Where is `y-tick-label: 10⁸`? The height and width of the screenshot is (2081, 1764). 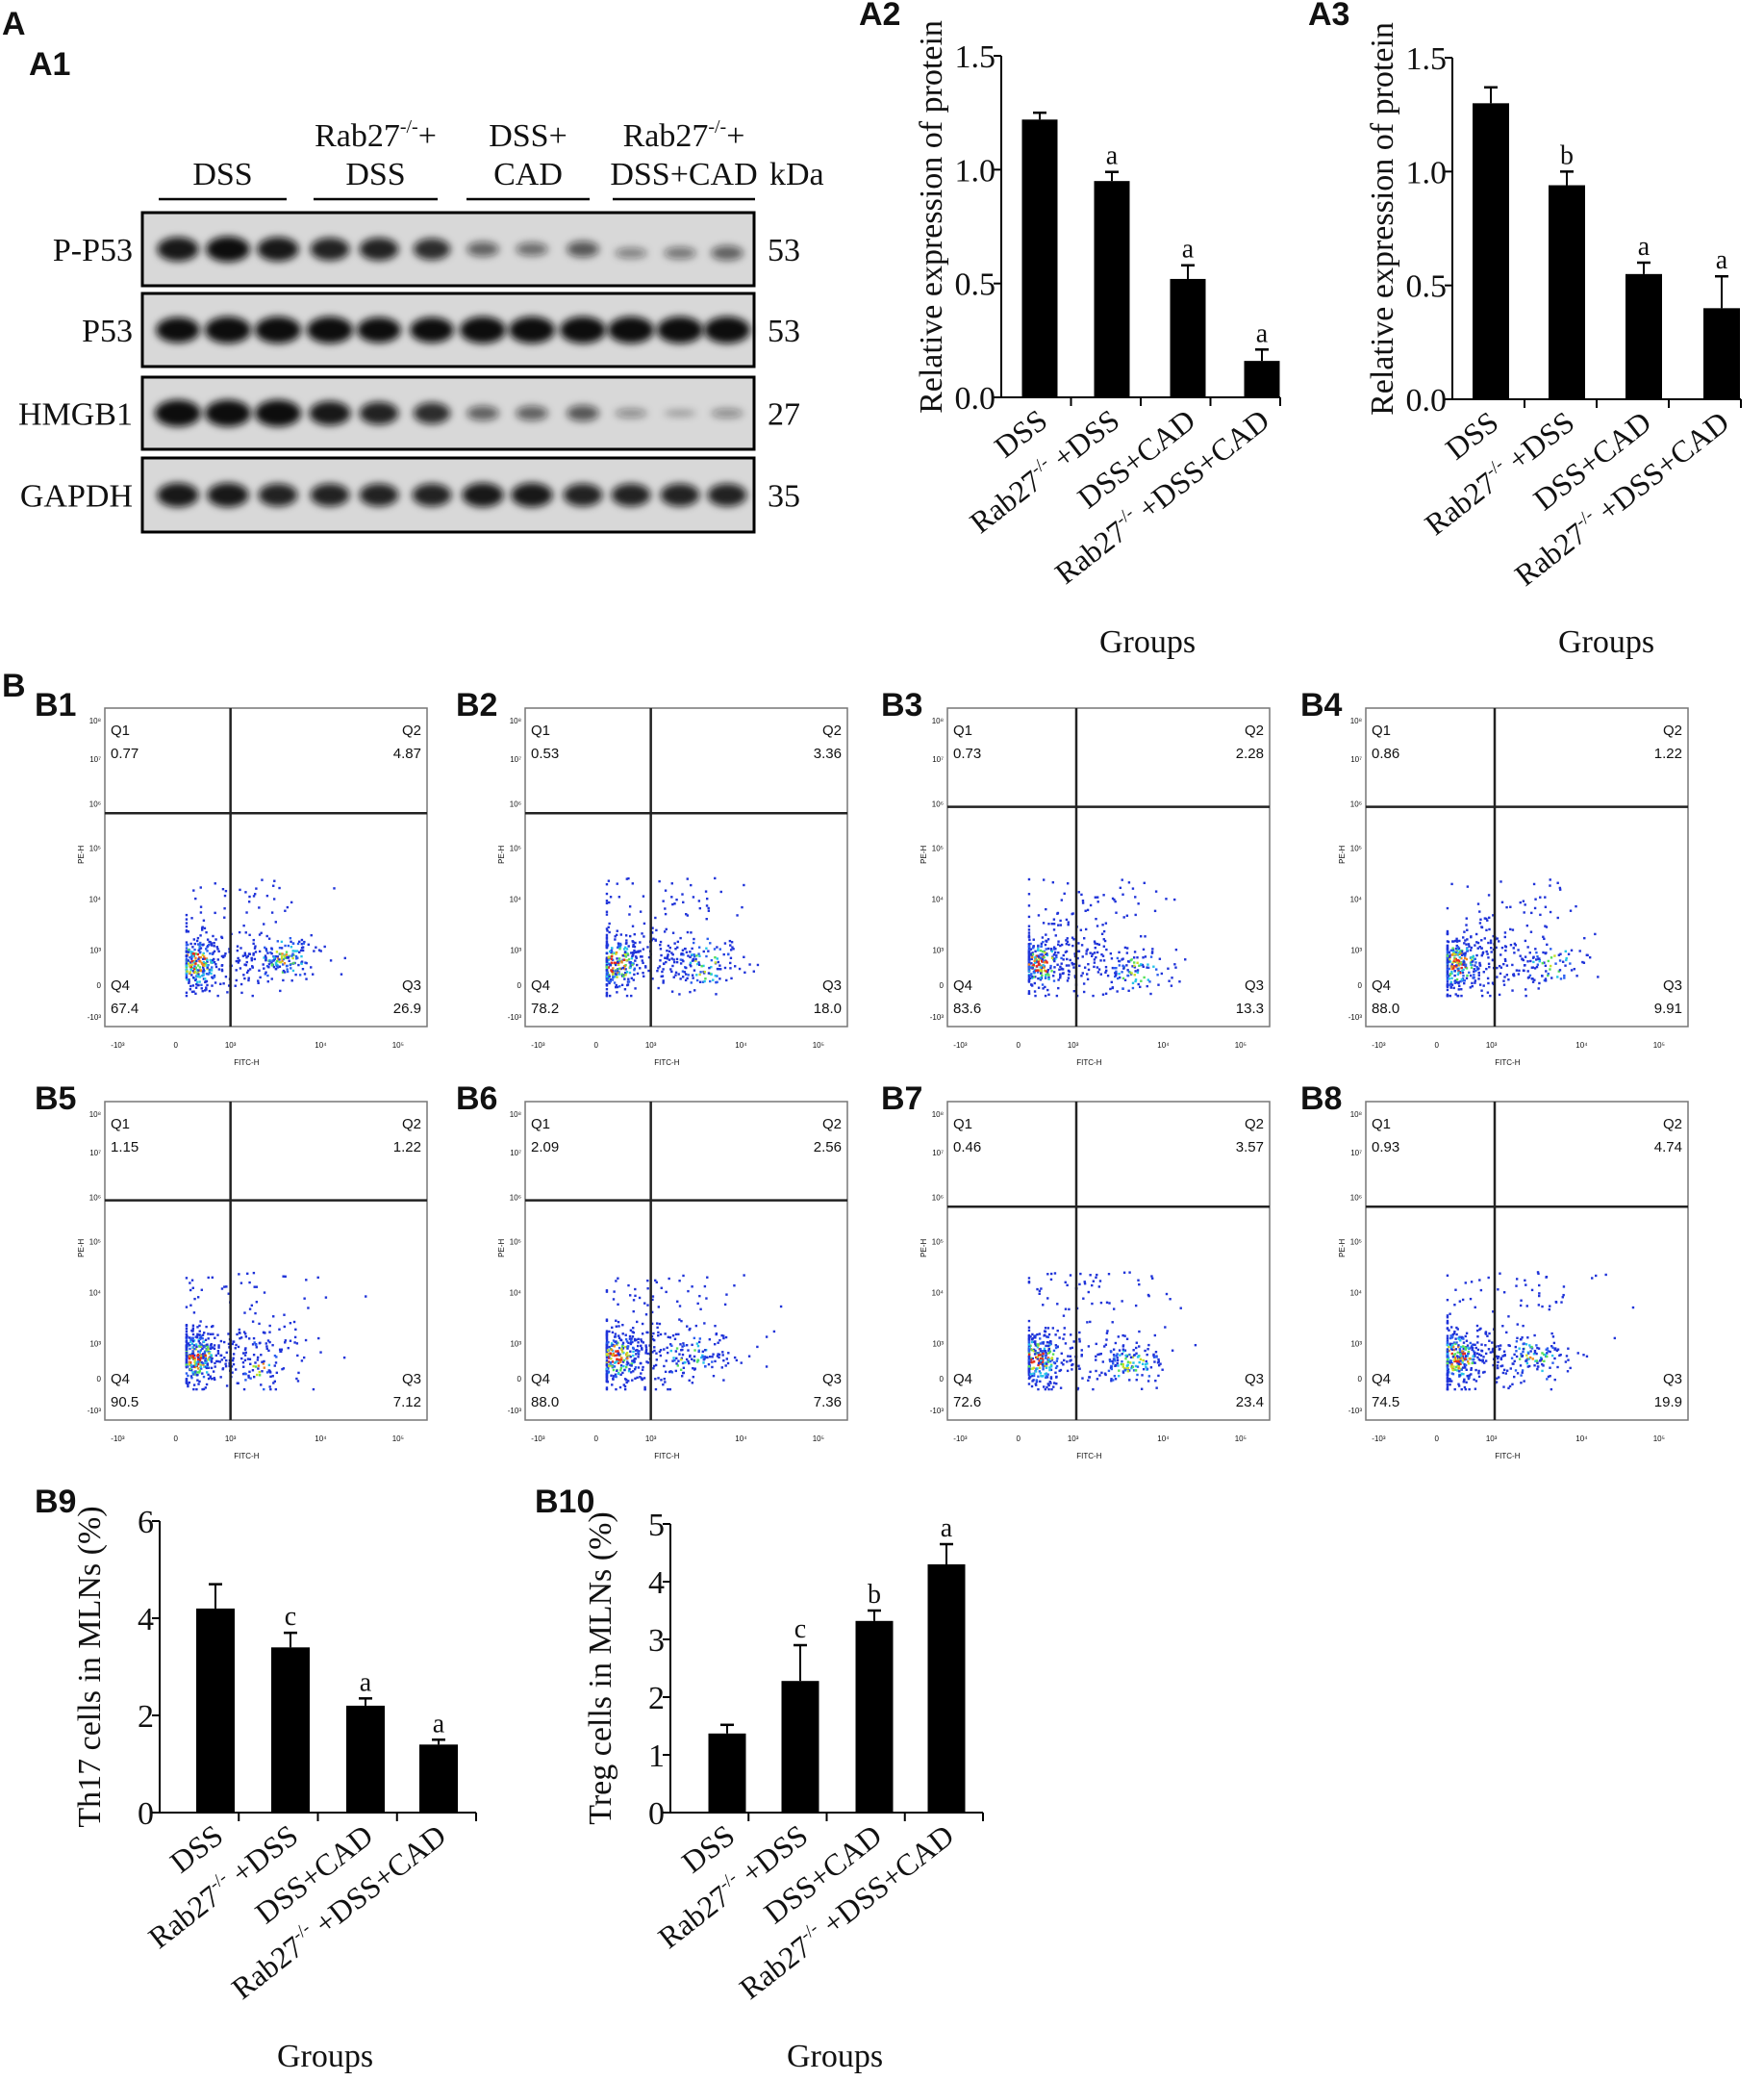 y-tick-label: 10⁸ is located at coordinates (1356, 721).